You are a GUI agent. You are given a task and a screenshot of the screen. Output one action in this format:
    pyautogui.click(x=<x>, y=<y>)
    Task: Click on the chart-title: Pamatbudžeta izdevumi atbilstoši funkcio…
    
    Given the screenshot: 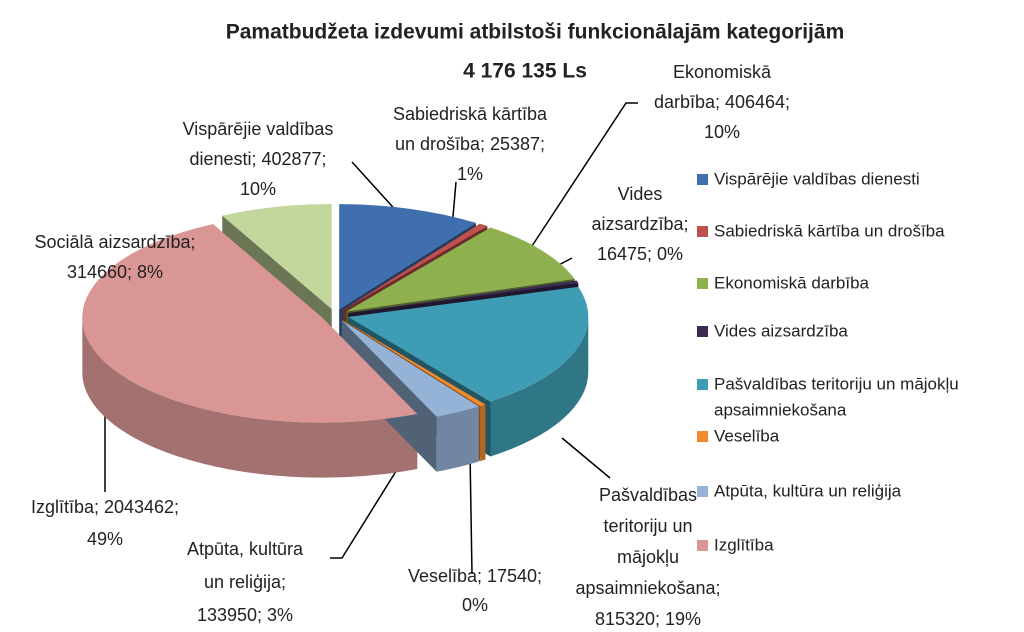 What is the action you would take?
    pyautogui.click(x=535, y=32)
    